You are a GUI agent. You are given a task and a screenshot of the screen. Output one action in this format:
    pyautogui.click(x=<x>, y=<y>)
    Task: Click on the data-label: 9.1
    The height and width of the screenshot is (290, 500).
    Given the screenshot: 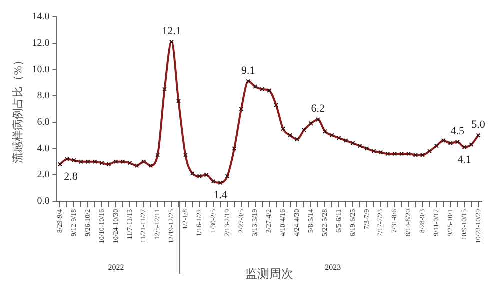 What is the action you would take?
    pyautogui.click(x=249, y=70)
    